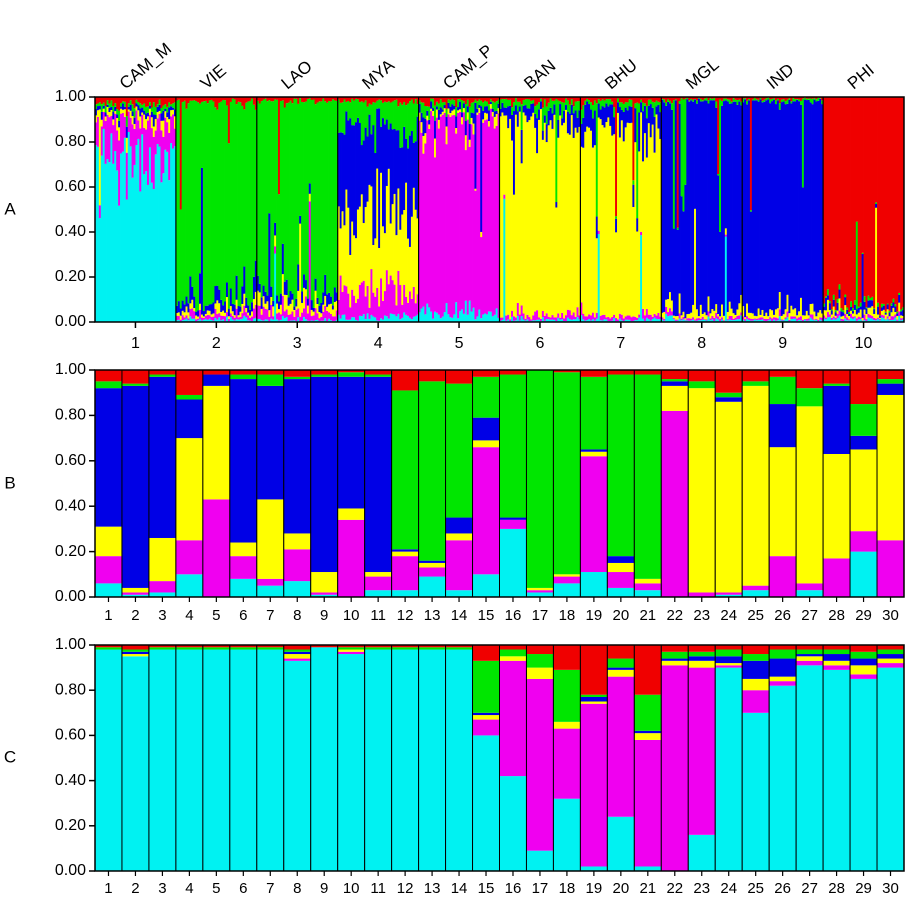  What do you see at coordinates (216, 615) in the screenshot?
I see `x-tick-label: 5` at bounding box center [216, 615].